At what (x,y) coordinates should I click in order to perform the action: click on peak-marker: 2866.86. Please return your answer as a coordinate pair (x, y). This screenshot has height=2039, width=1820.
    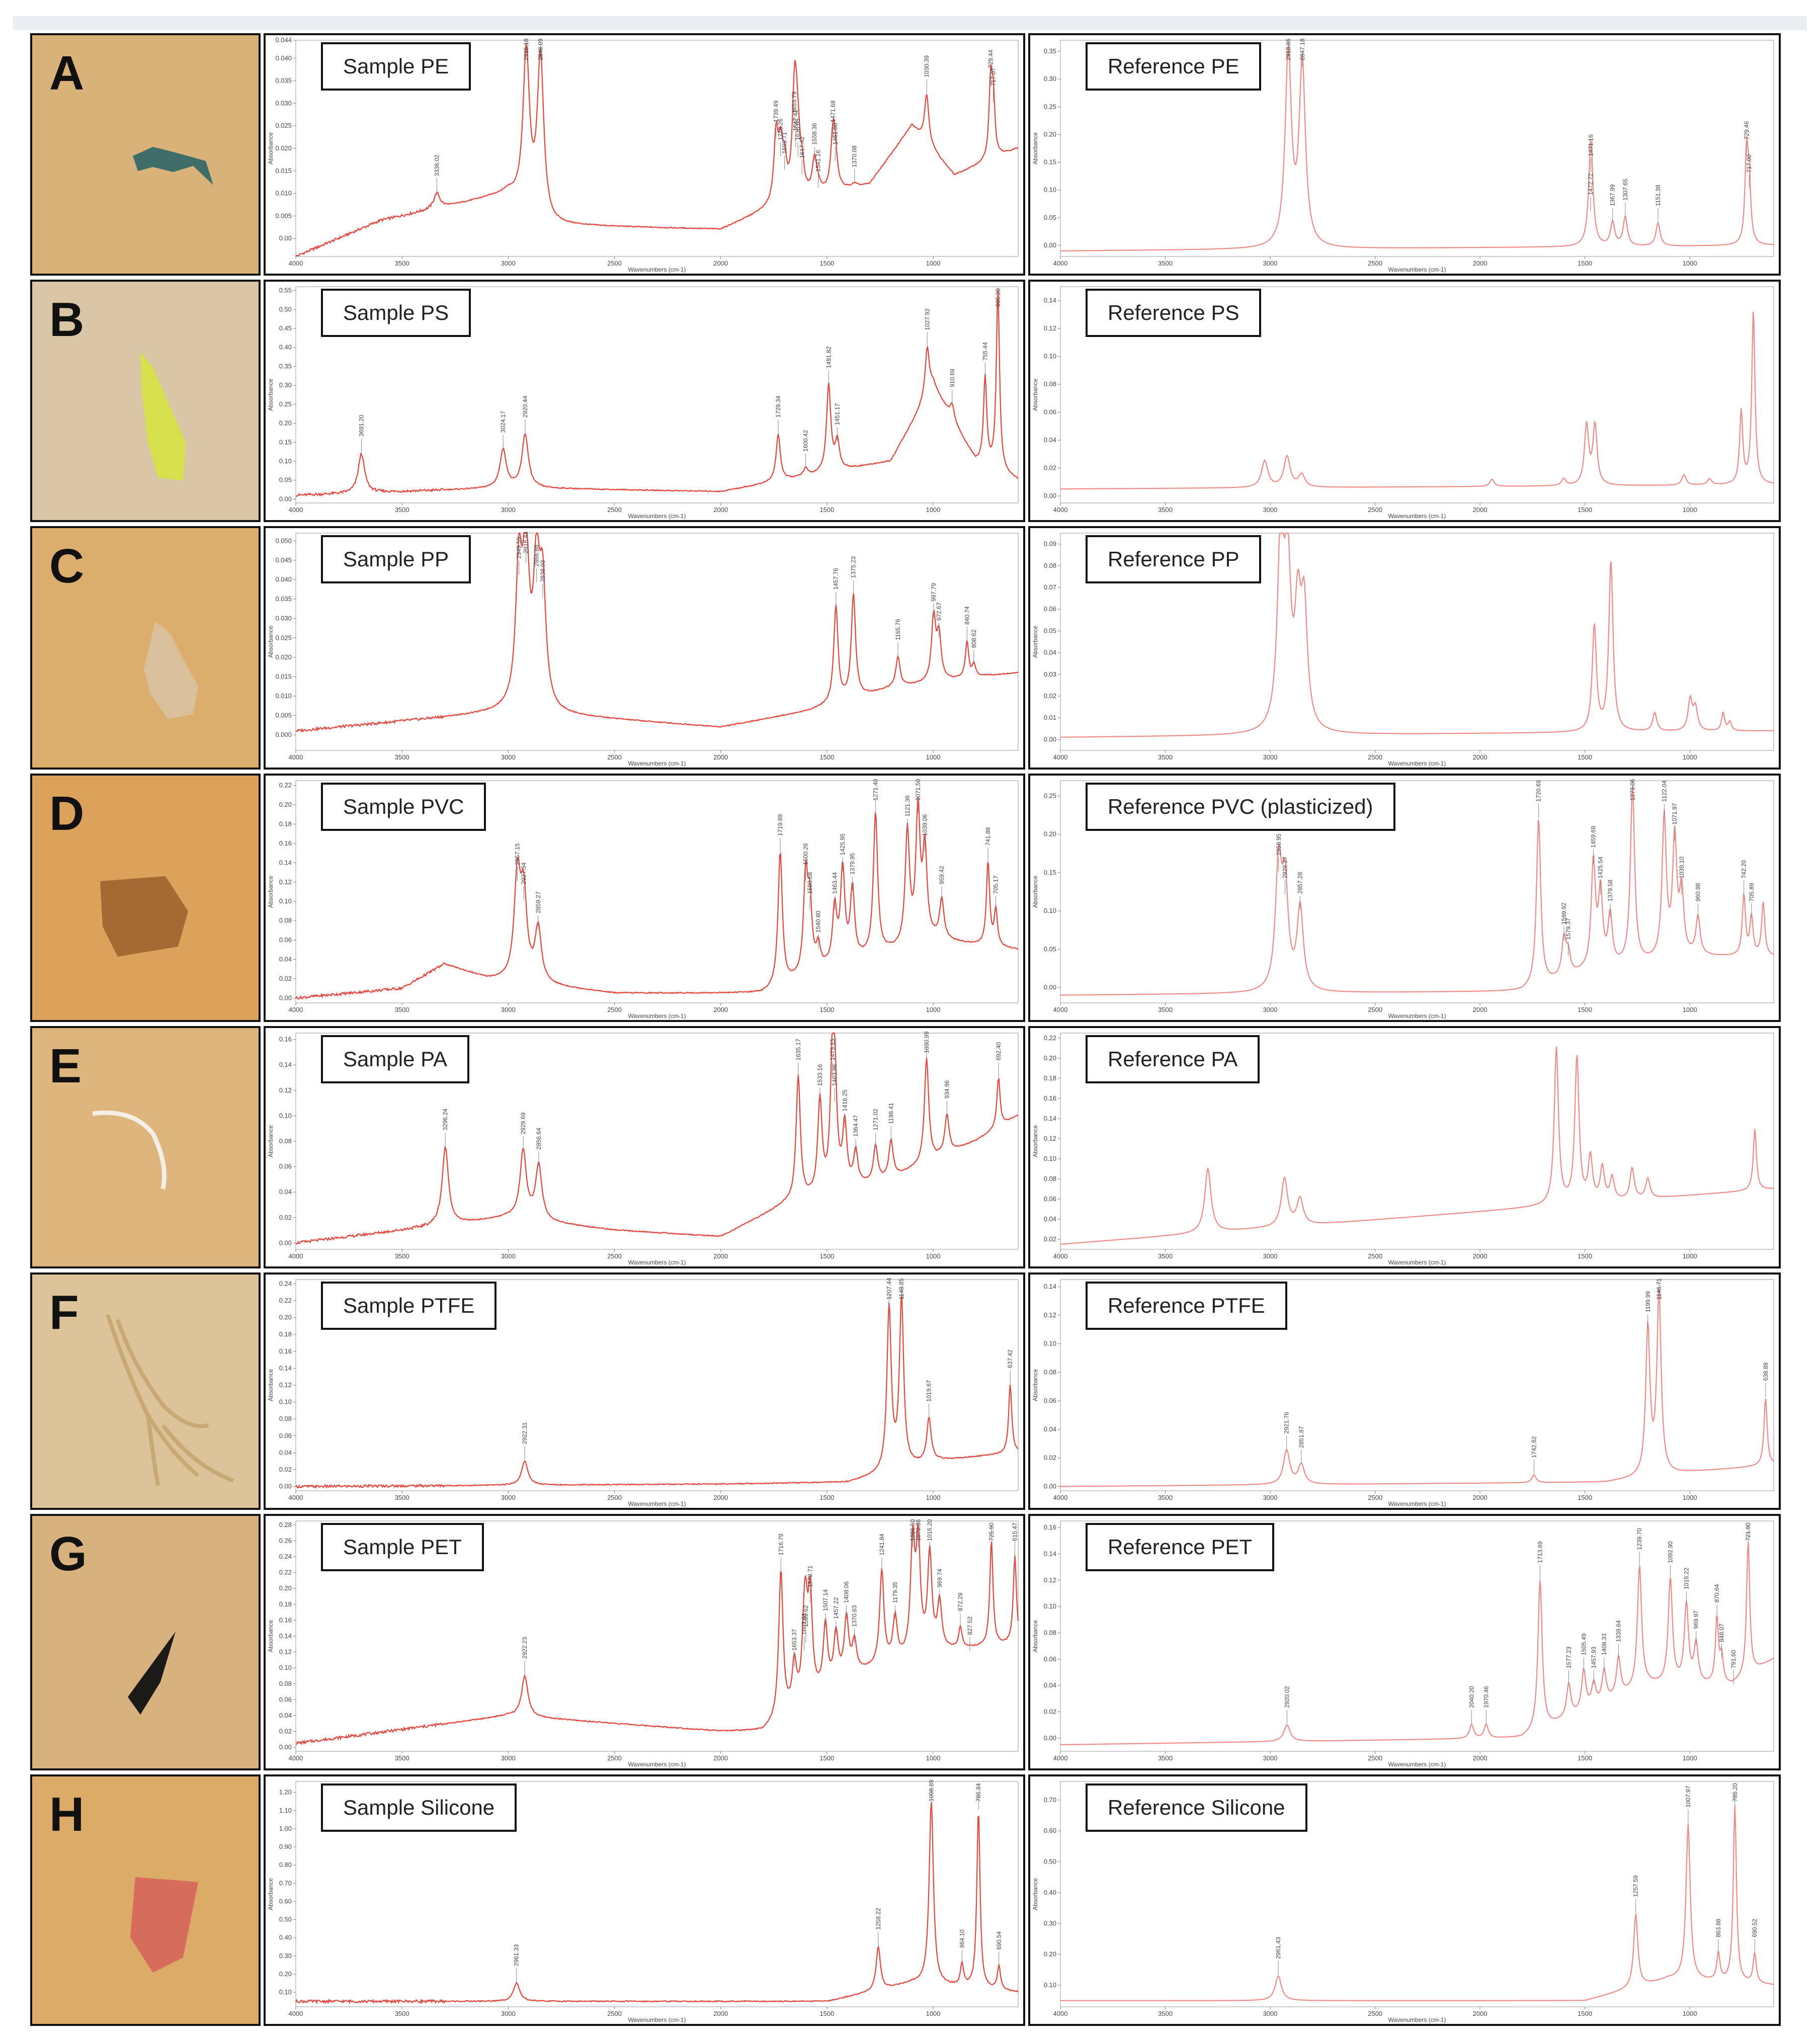
    Looking at the image, I should click on (536, 564).